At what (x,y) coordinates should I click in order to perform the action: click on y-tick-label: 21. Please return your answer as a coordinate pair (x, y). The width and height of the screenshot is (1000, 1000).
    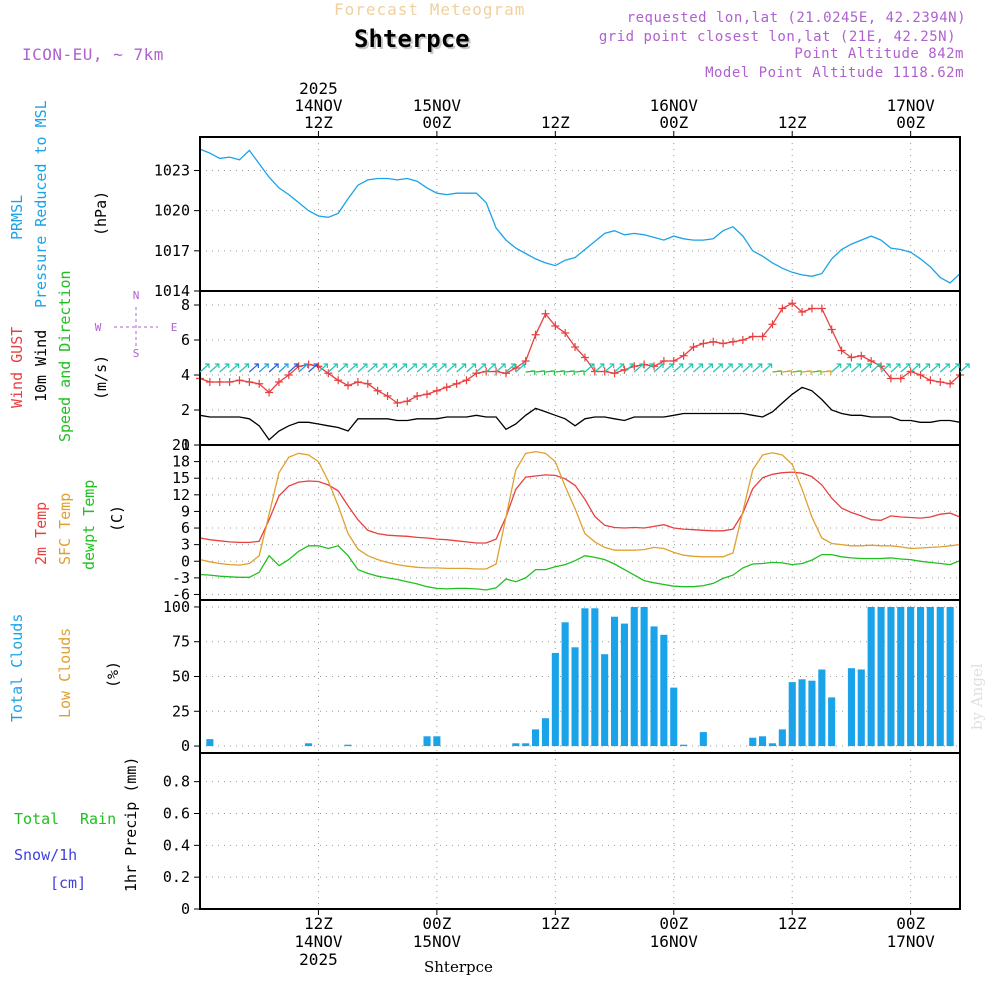
    Looking at the image, I should click on (181, 445).